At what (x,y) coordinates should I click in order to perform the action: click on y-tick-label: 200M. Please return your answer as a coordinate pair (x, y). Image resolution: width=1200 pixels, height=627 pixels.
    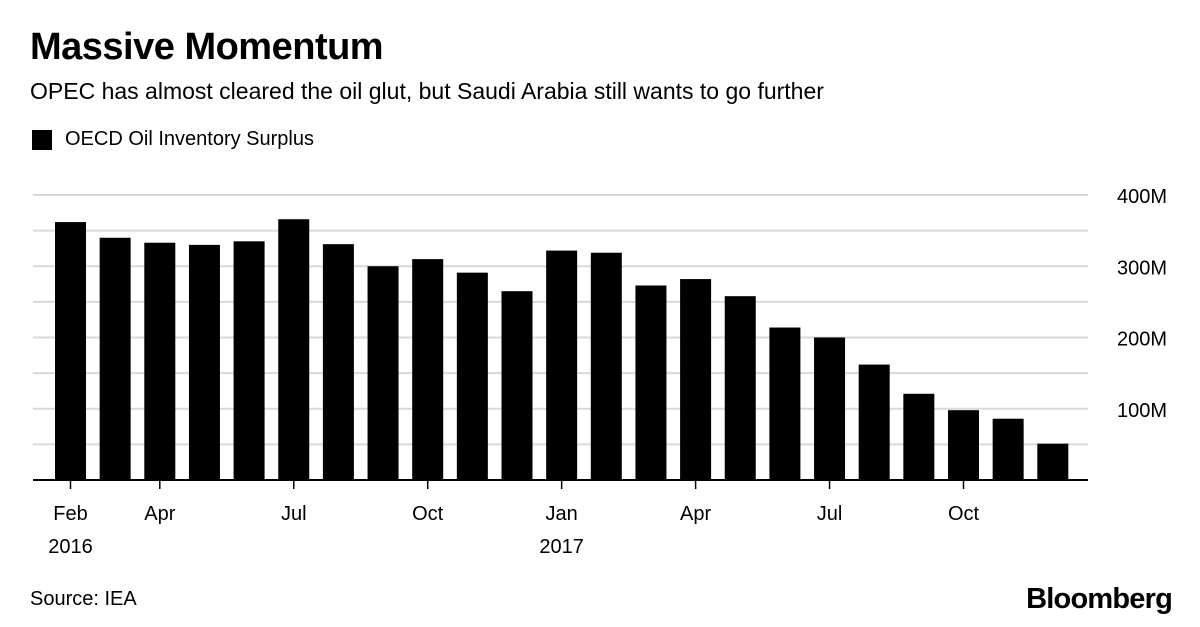
    Looking at the image, I should click on (1142, 340).